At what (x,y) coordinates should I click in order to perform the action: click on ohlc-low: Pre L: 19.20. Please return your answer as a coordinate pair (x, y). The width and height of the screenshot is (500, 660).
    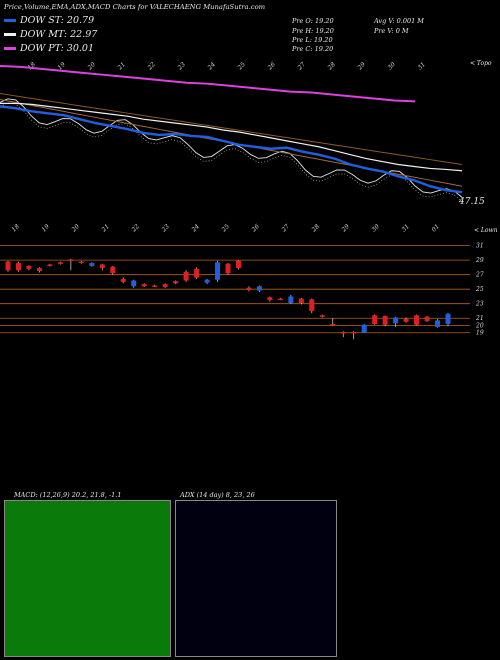
    Looking at the image, I should click on (312, 40).